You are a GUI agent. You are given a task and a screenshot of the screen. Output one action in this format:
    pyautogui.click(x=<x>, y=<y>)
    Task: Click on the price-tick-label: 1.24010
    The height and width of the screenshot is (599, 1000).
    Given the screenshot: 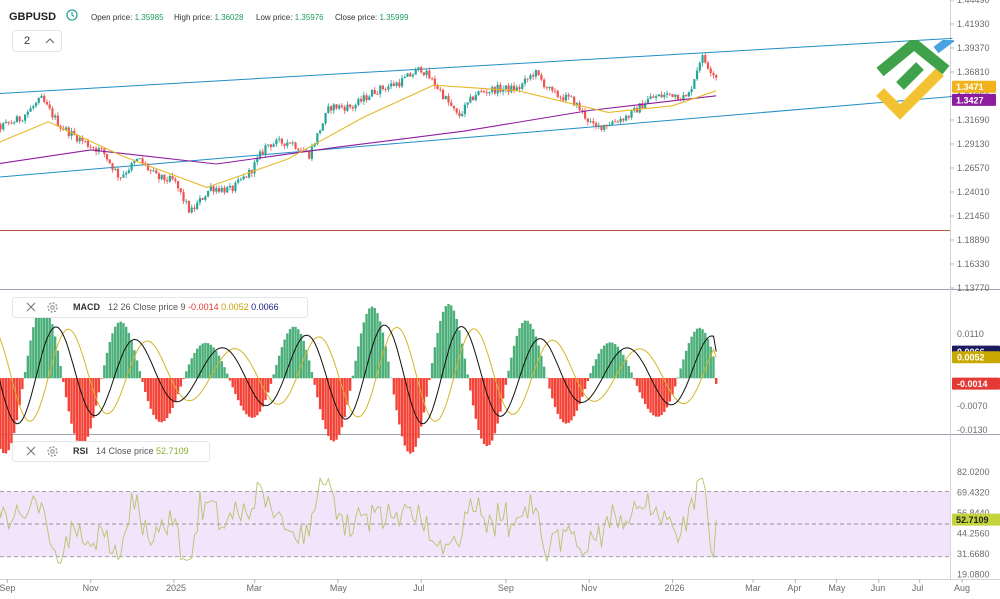 What is the action you would take?
    pyautogui.click(x=973, y=192)
    